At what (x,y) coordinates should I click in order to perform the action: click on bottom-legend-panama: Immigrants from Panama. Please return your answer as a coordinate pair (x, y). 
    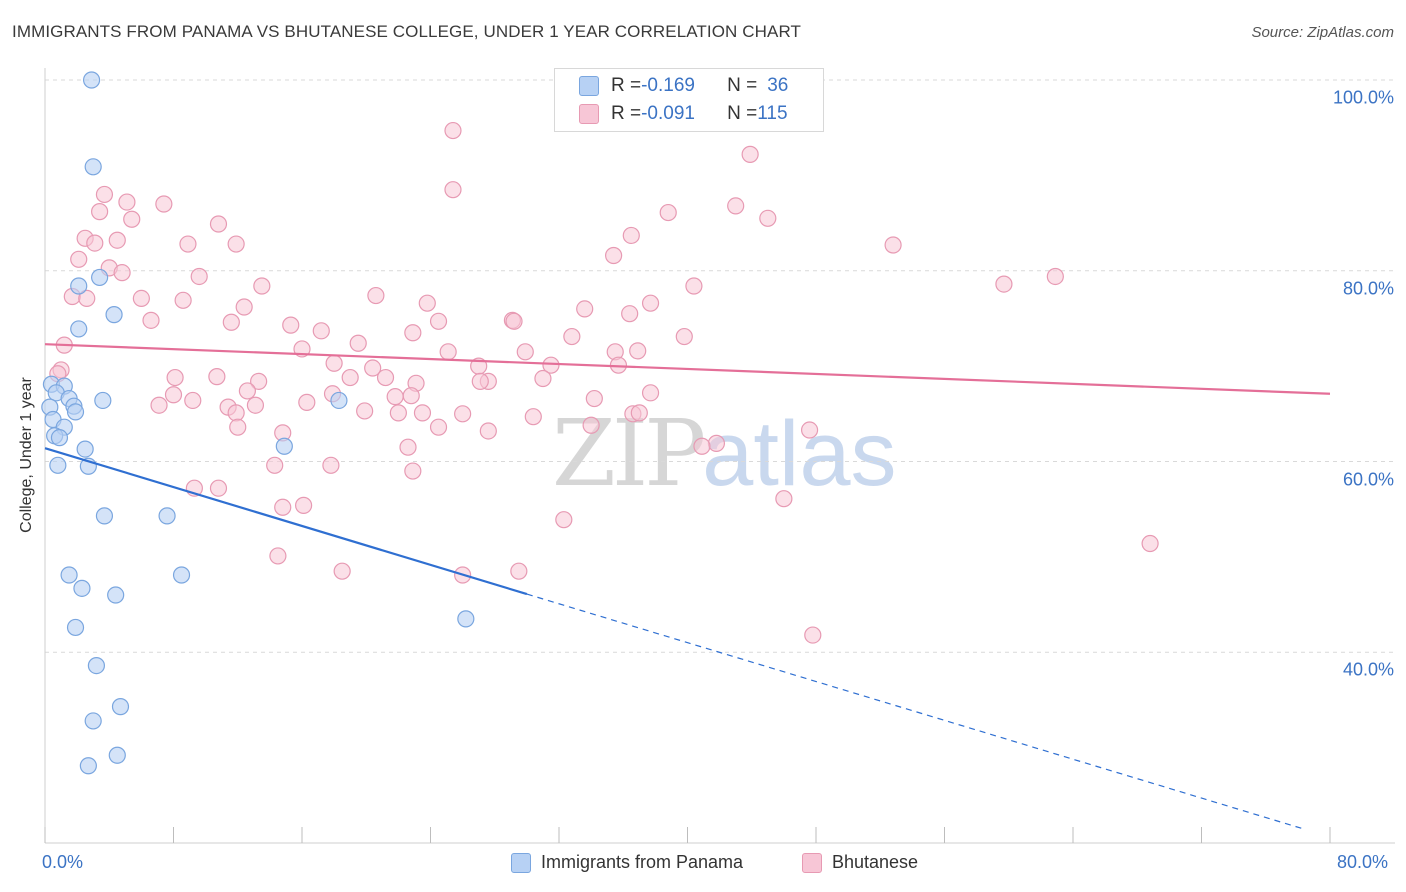
    Looking at the image, I should click on (627, 862).